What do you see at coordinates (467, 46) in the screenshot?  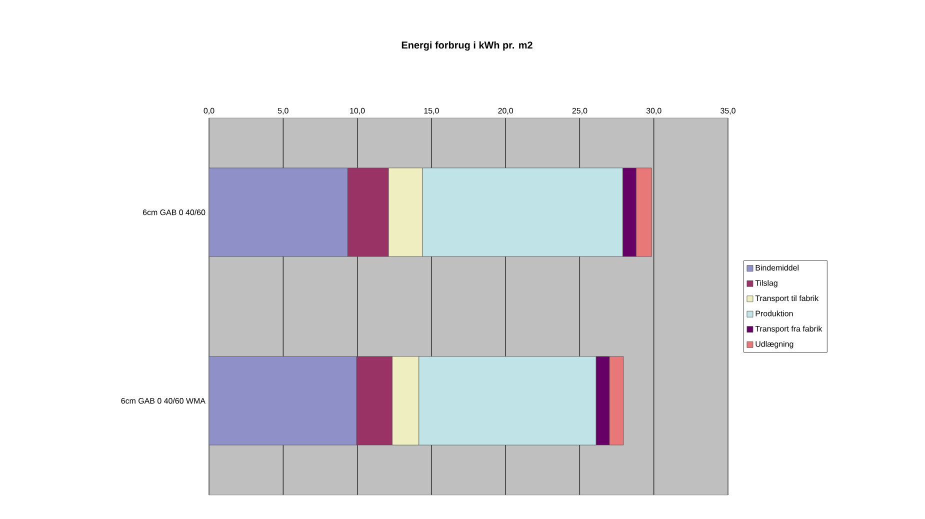 I see `chart-title: Energi forbrug i kWh pr. m2` at bounding box center [467, 46].